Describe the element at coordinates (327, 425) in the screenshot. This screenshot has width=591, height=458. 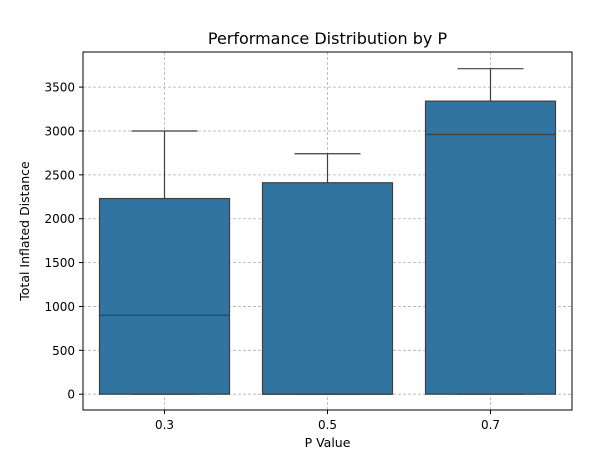
I see `x-tick-label: 0.5` at that location.